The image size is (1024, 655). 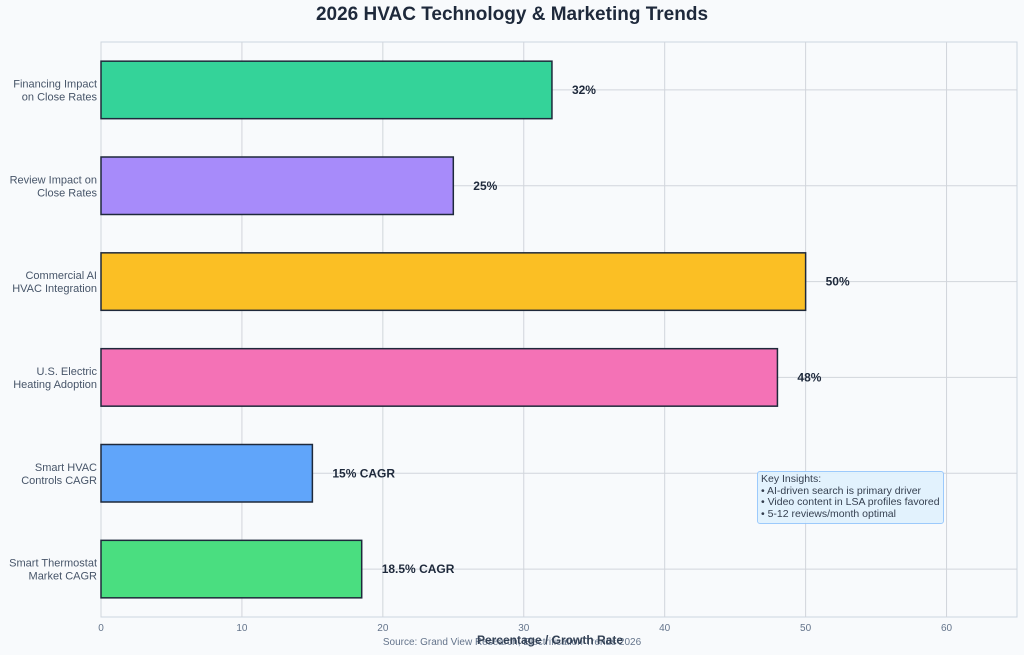 What do you see at coordinates (850, 502) in the screenshot?
I see `key-insight-item: • Video content in LSA profiles favored` at bounding box center [850, 502].